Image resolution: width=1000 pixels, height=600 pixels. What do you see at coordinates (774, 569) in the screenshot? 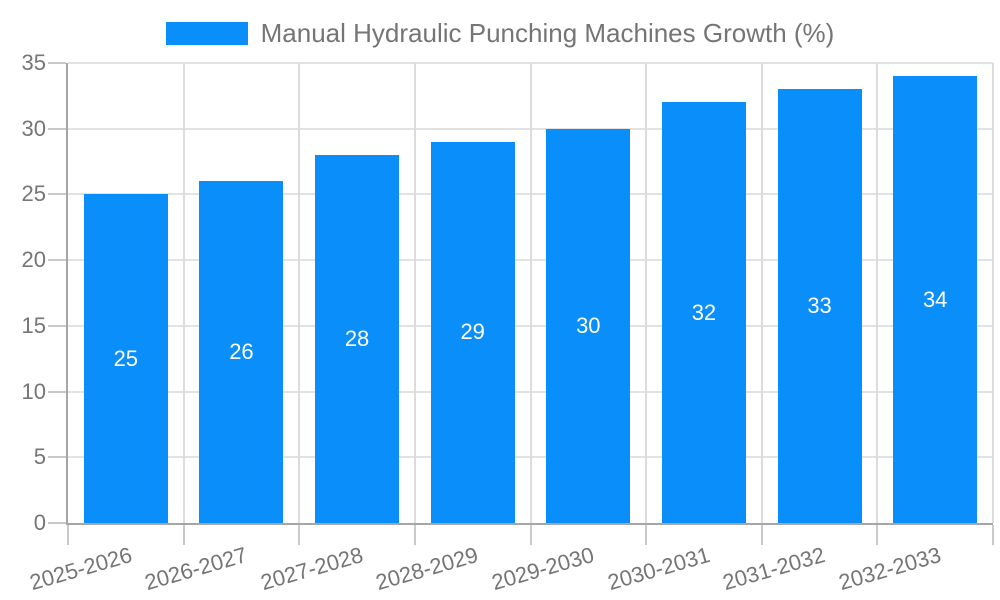
I see `x-tick-label: 2031-2032` at bounding box center [774, 569].